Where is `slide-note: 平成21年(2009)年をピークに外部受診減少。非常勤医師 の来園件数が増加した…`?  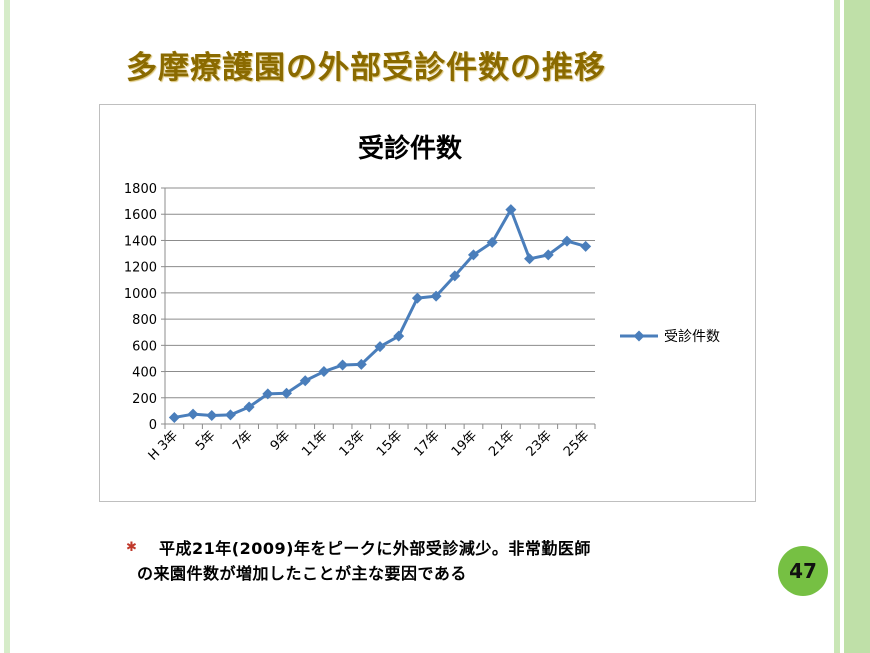 slide-note: 平成21年(2009)年をピークに外部受診減少。非常勤医師 の来園件数が増加した… is located at coordinates (457, 561).